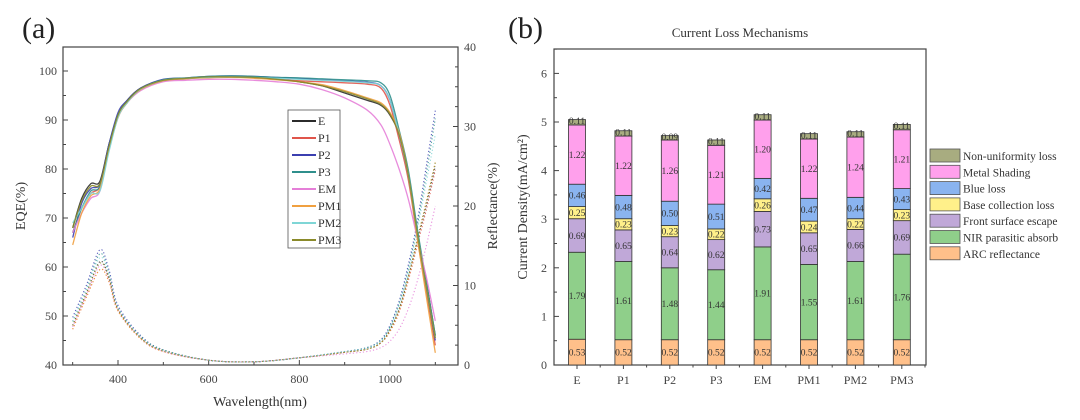  What do you see at coordinates (669, 305) in the screenshot?
I see `bar-segment-label: 1.48` at bounding box center [669, 305].